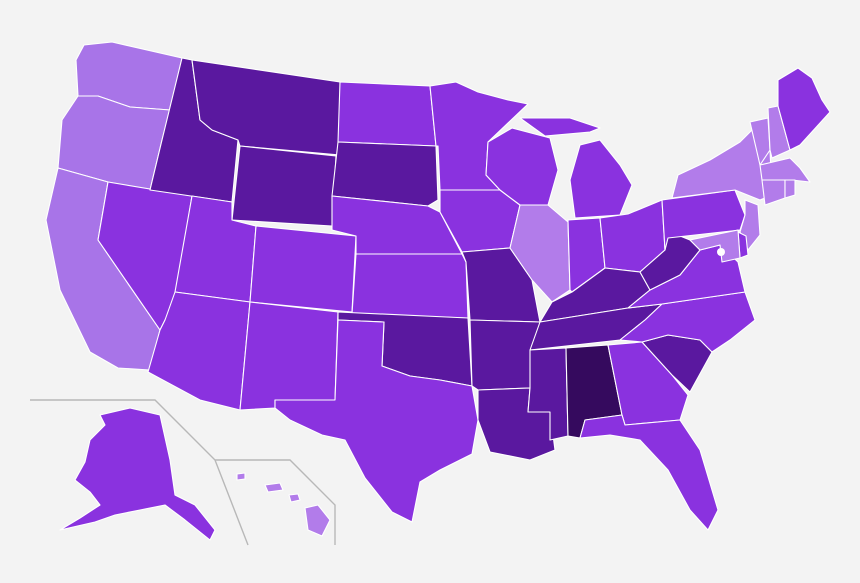 The width and height of the screenshot is (860, 583). What do you see at coordinates (283, 504) in the screenshot?
I see `state-hi` at bounding box center [283, 504].